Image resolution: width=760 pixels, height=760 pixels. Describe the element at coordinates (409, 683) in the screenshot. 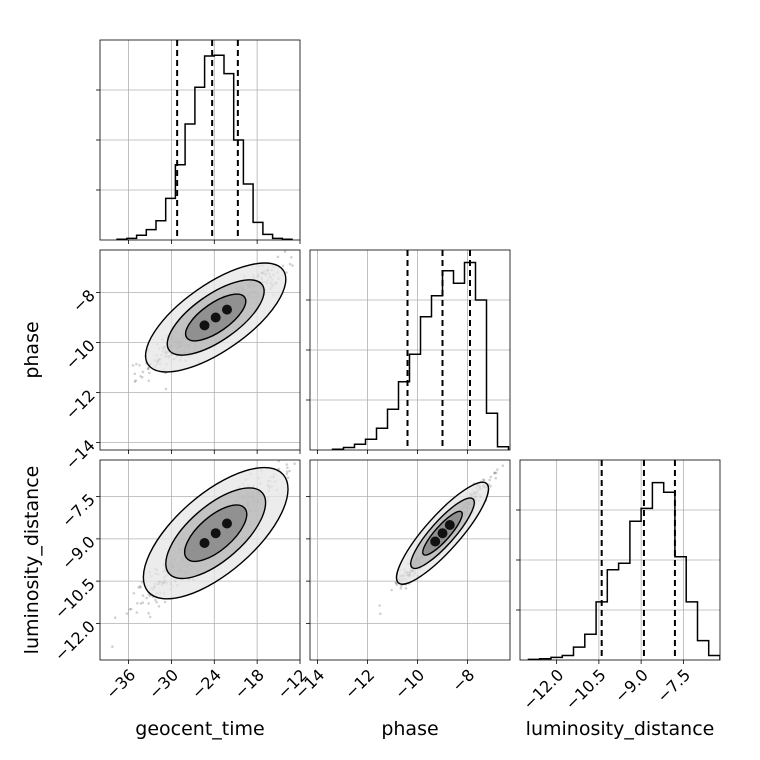

I see `x-tick-label: −10` at that location.